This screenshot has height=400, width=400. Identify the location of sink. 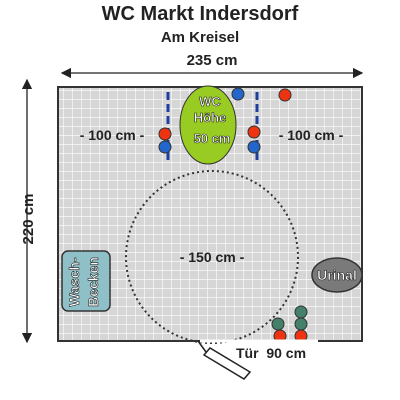
(86, 281).